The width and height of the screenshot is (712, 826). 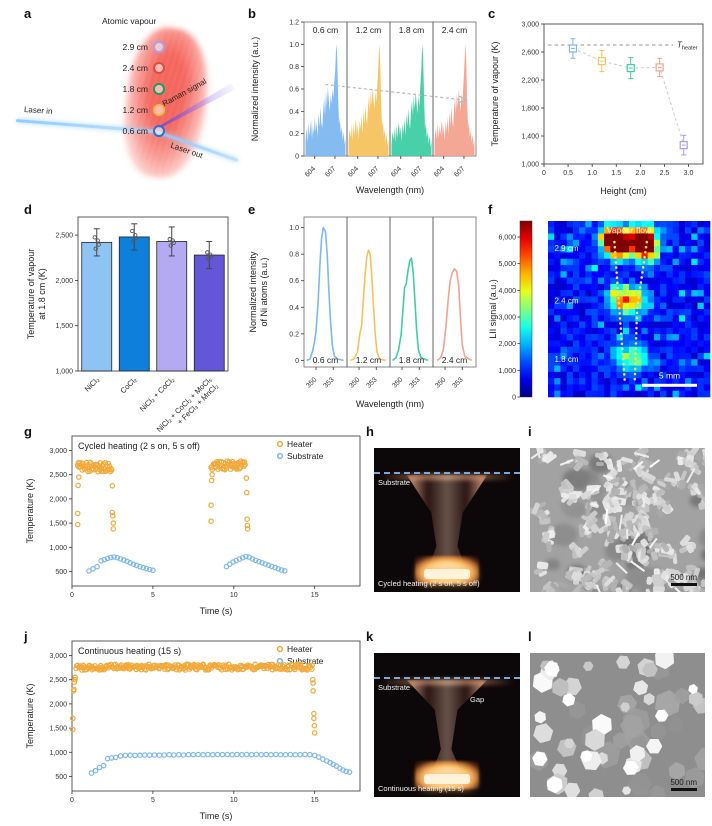 What do you see at coordinates (128, 385) in the screenshot?
I see `svg-text: CoCl₂` at bounding box center [128, 385].